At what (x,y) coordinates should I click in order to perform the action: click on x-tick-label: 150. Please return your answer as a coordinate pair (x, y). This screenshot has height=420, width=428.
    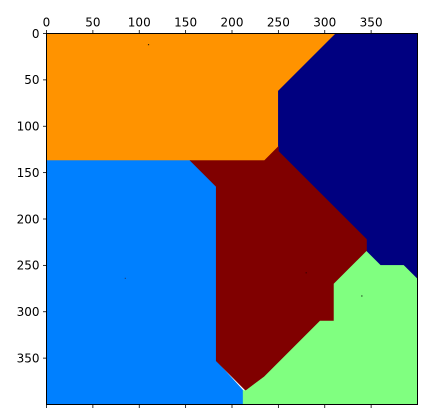
    Looking at the image, I should click on (185, 23).